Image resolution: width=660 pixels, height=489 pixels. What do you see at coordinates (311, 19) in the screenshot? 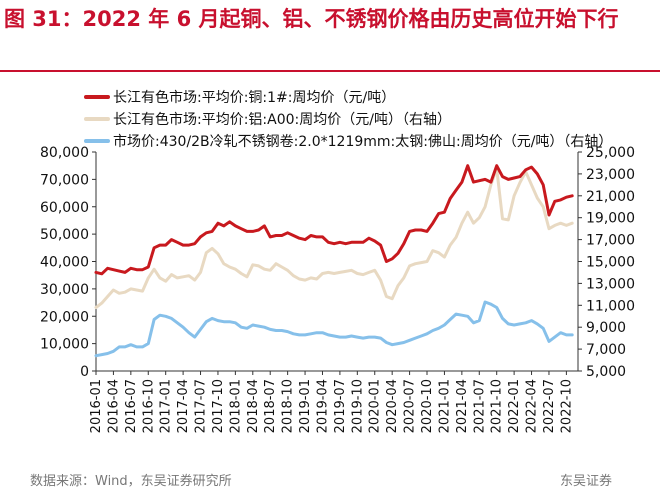
I see `page-title: 图 31：2022 年 6 月起铜、铝、不锈钢价格由历史高位开始下行` at bounding box center [311, 19].